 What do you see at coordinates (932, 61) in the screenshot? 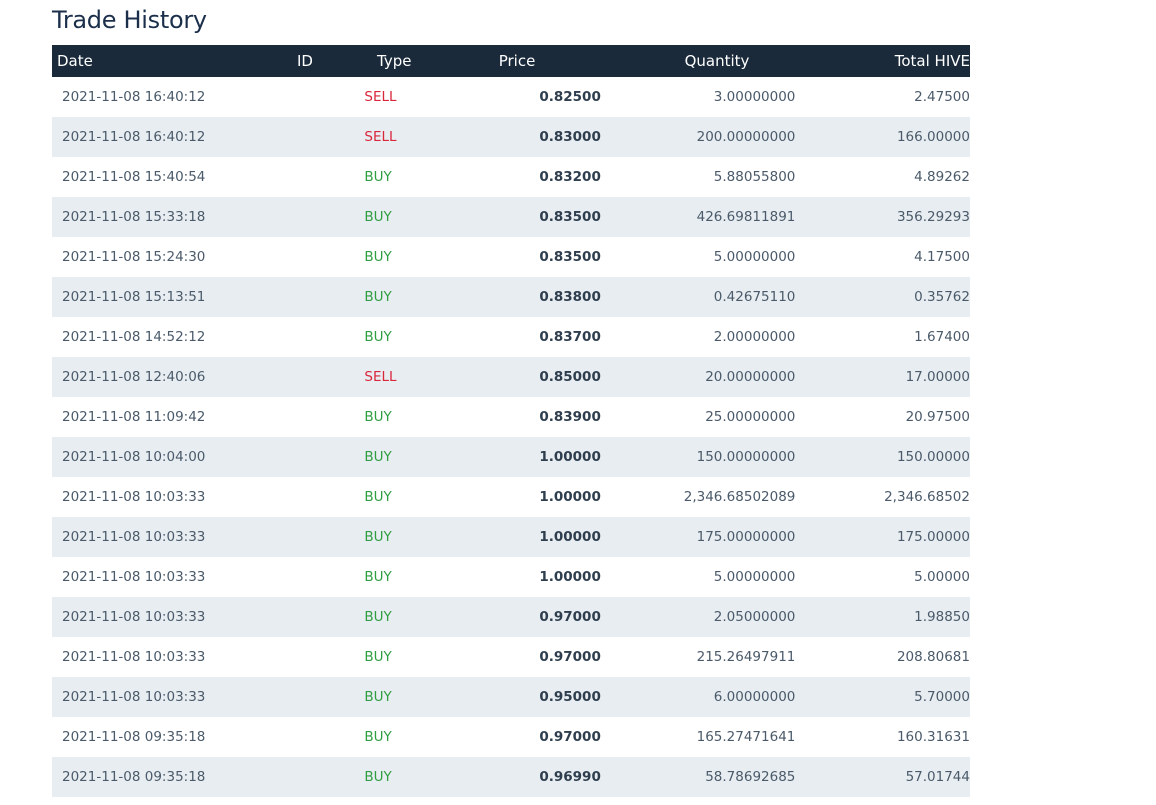
I see `column-header-total: Total HIVE` at bounding box center [932, 61].